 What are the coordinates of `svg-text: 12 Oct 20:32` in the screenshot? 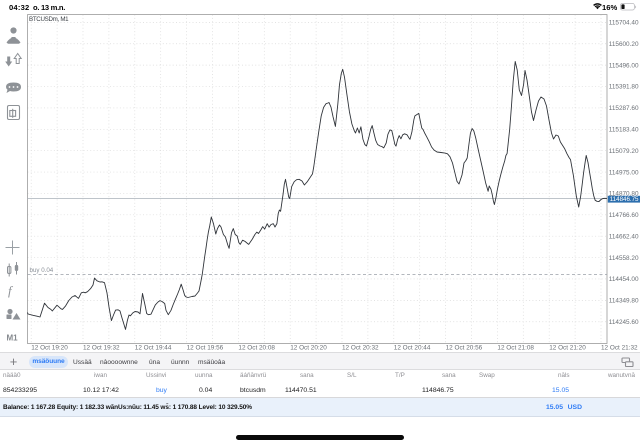 It's located at (360, 348).